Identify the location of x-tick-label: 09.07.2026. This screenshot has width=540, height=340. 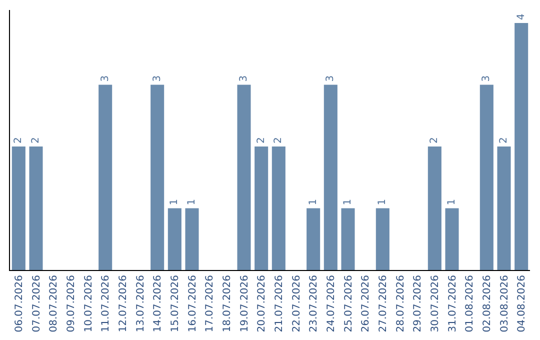
(71, 303).